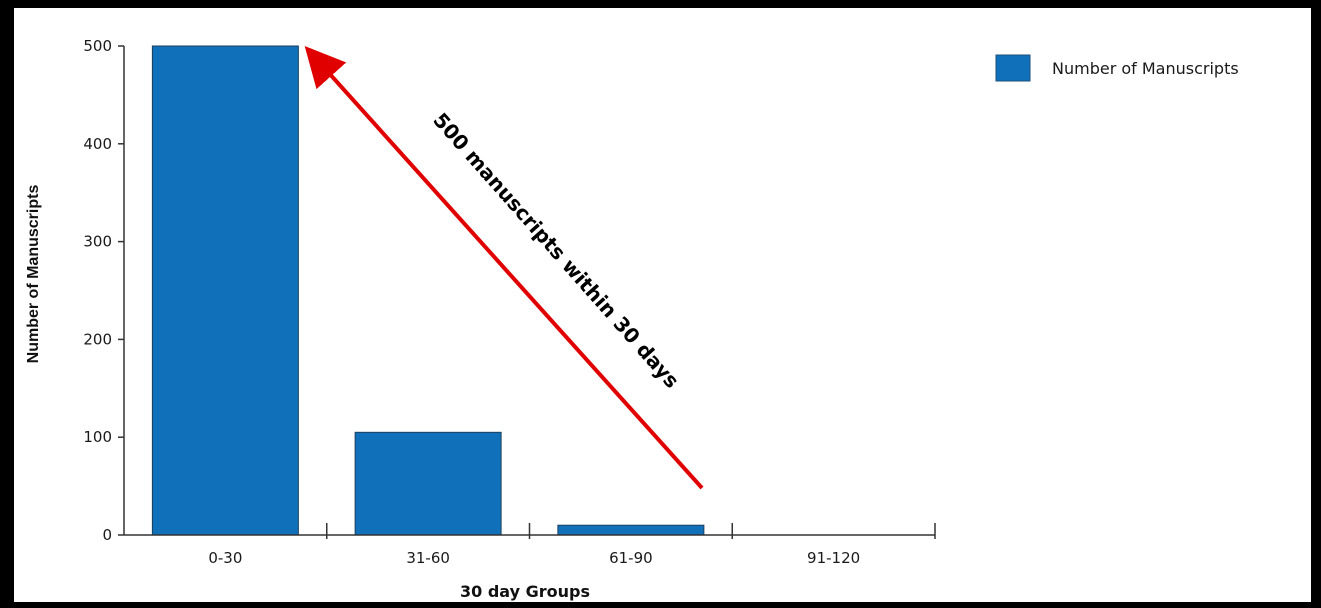 The width and height of the screenshot is (1321, 608). Describe the element at coordinates (1013, 68) in the screenshot. I see `legend-swatch` at that location.